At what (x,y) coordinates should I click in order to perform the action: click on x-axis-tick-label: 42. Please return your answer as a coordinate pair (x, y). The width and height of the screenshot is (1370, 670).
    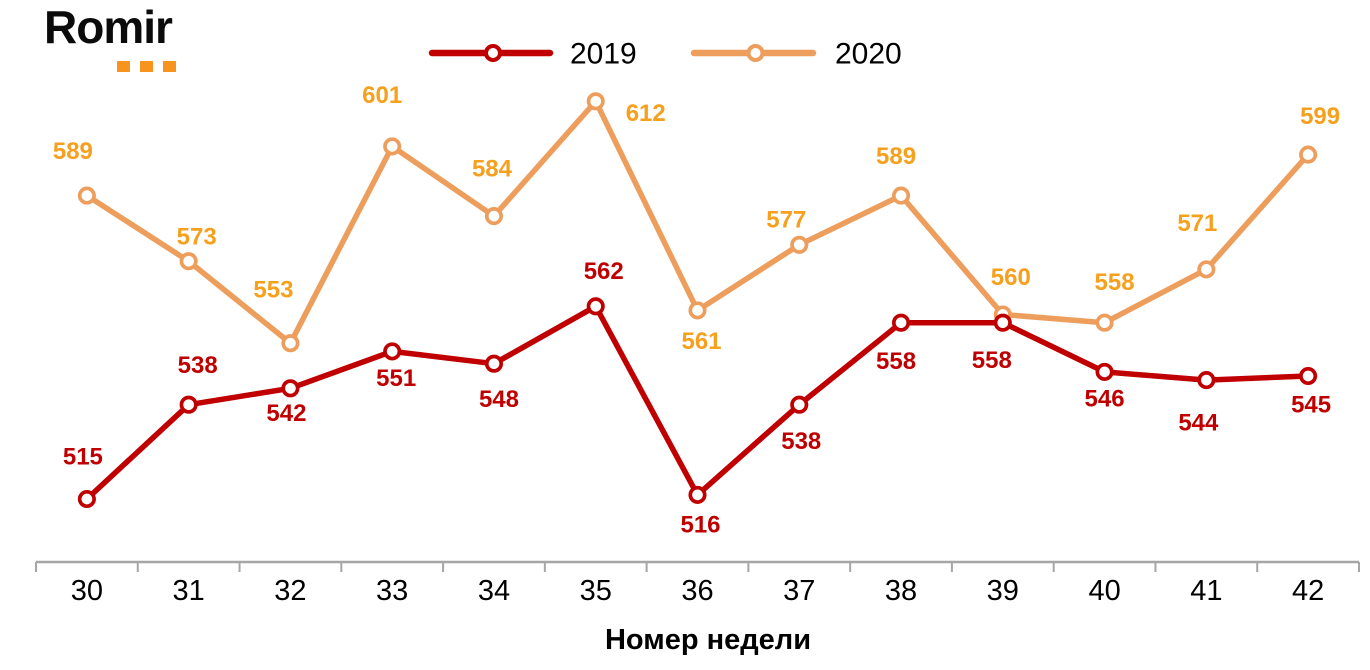
    Looking at the image, I should click on (1308, 591).